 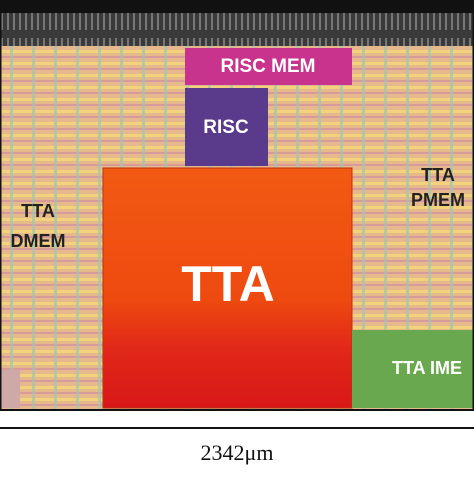 I want to click on top-edge, so click(x=237, y=6).